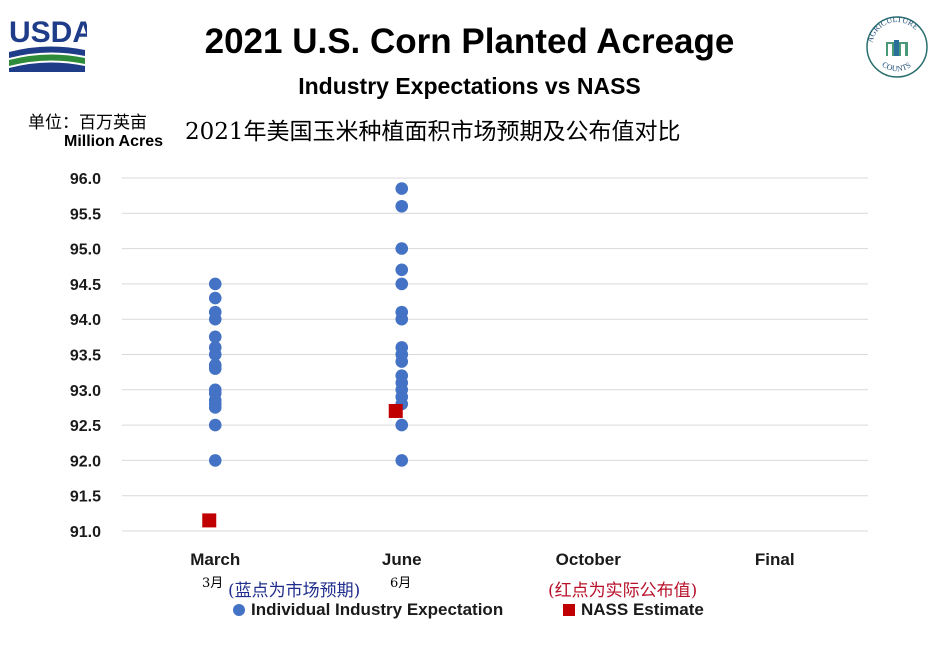  I want to click on x-tick-label: March, so click(215, 559).